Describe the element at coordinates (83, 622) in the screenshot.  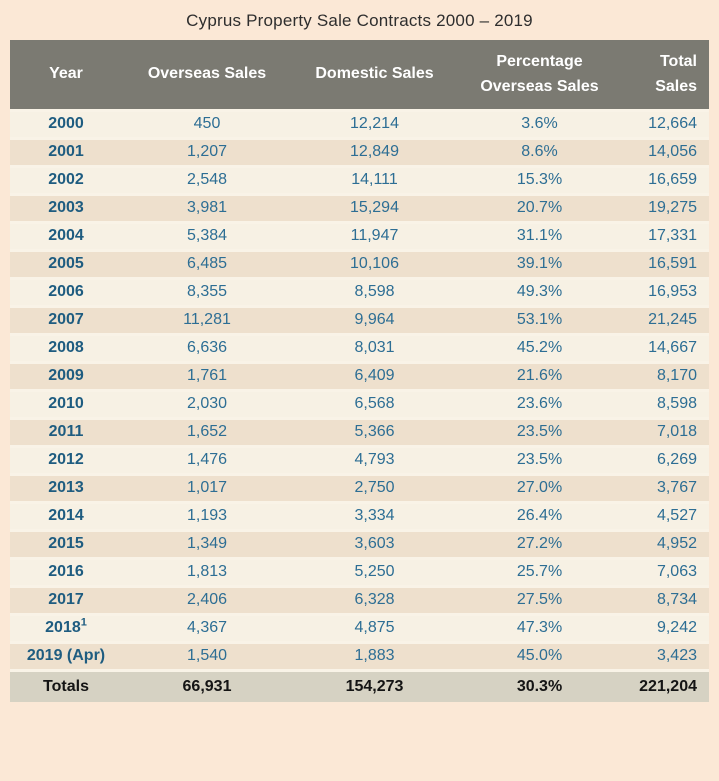
I see `footnote-marker: 1` at that location.